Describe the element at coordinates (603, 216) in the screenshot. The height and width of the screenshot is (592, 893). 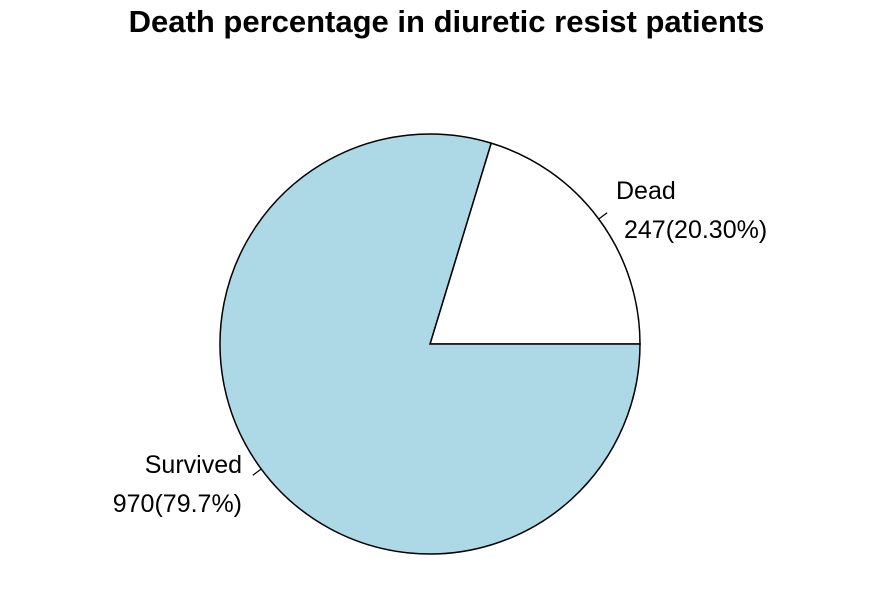
I see `pie-leader-dead` at that location.